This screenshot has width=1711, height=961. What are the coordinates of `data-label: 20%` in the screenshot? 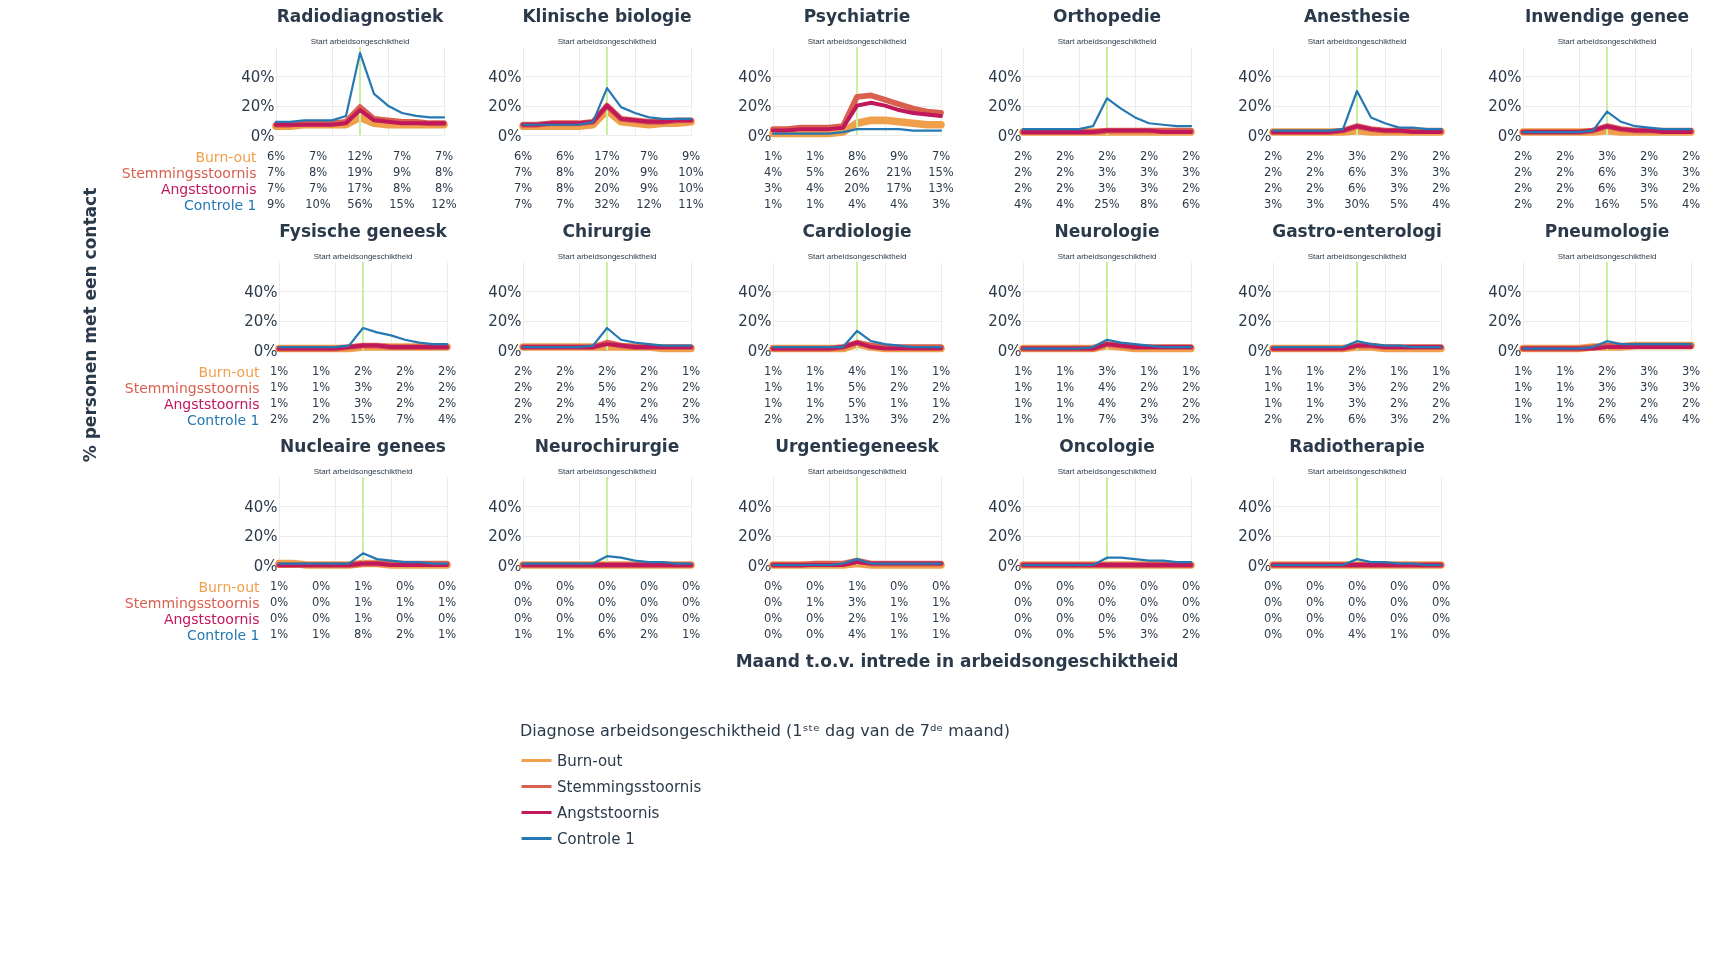 It's located at (607, 172).